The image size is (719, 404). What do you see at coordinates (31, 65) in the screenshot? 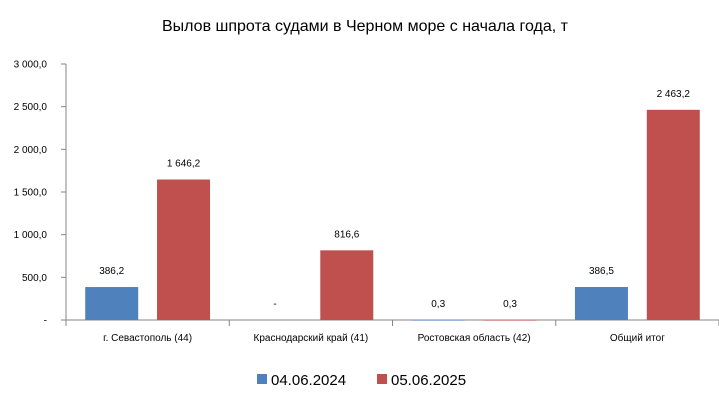
I see `y-tick-label: 3 000,0` at bounding box center [31, 65].